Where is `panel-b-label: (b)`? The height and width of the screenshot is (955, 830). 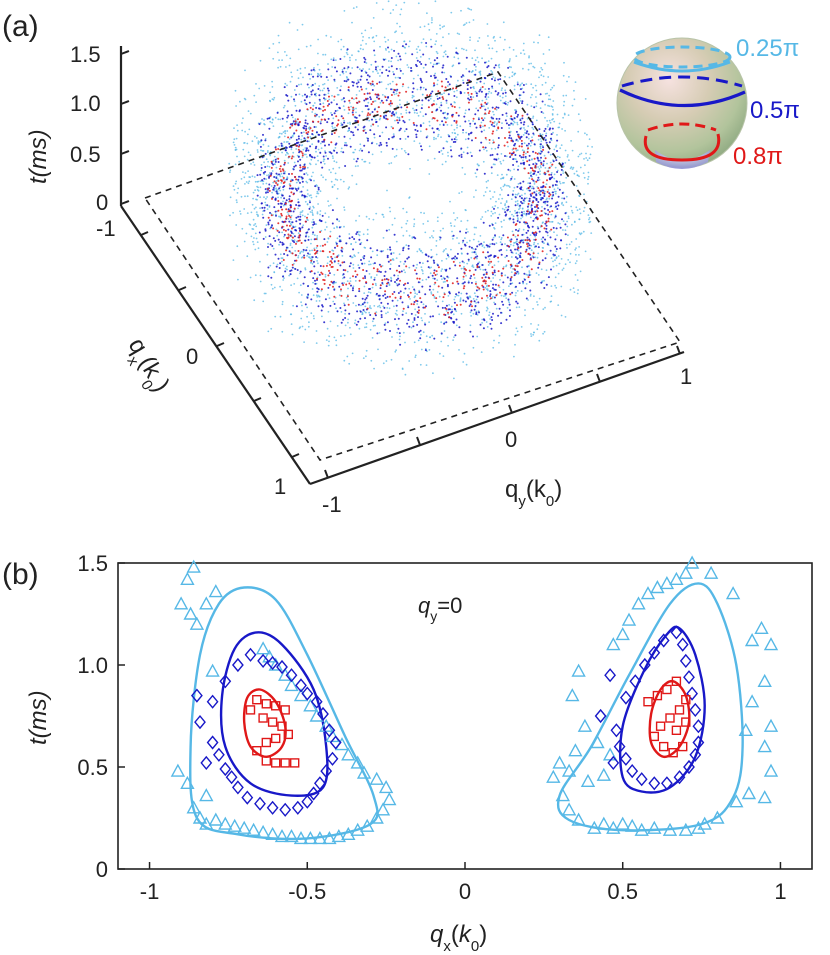
panel-b-label: (b) is located at coordinates (20, 574).